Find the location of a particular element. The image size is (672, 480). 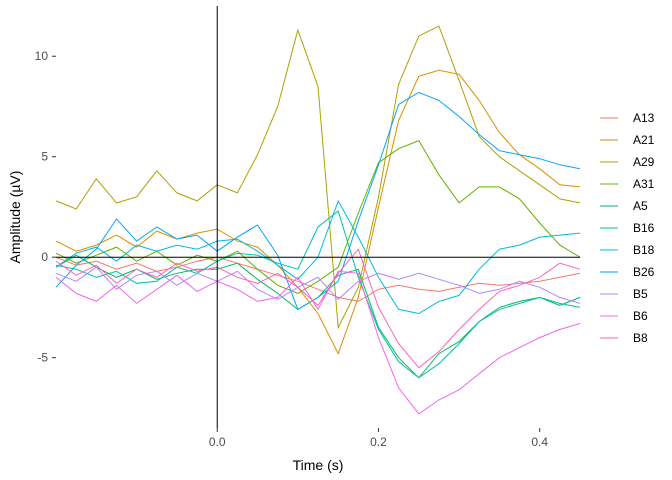

legend-label: B26 is located at coordinates (644, 272).